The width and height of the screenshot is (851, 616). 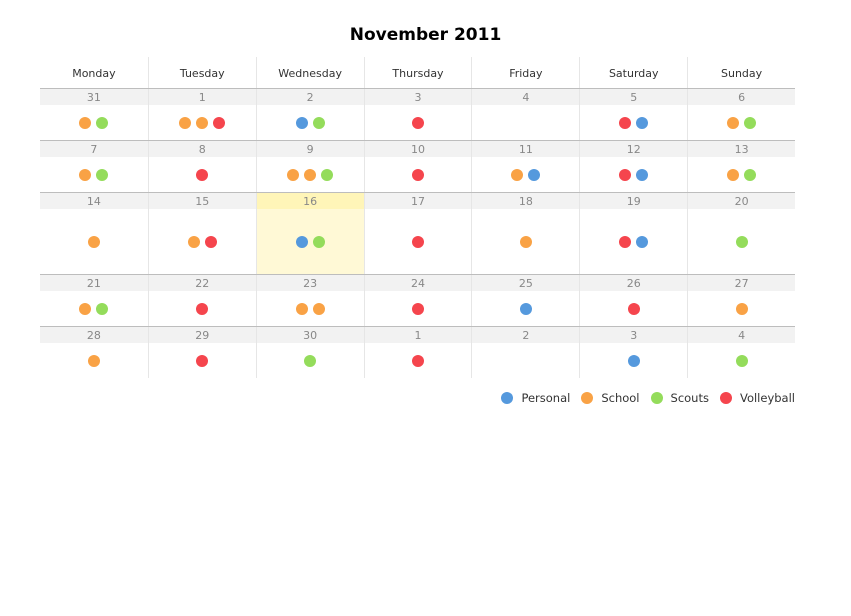 I want to click on legend-item-volleyball: Volleyball, so click(x=757, y=398).